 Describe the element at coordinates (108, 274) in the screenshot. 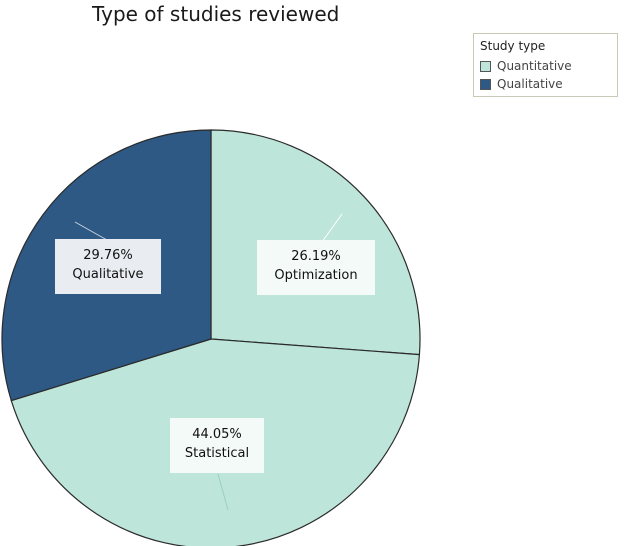

I see `data-label-qualitative-name: Qualitative` at that location.